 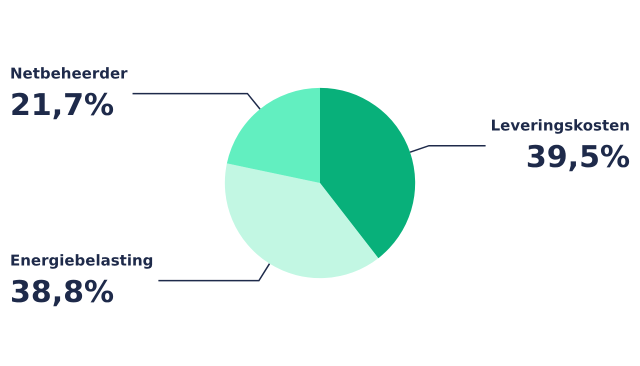 What do you see at coordinates (560, 125) in the screenshot?
I see `slice-label: Leveringskosten` at bounding box center [560, 125].